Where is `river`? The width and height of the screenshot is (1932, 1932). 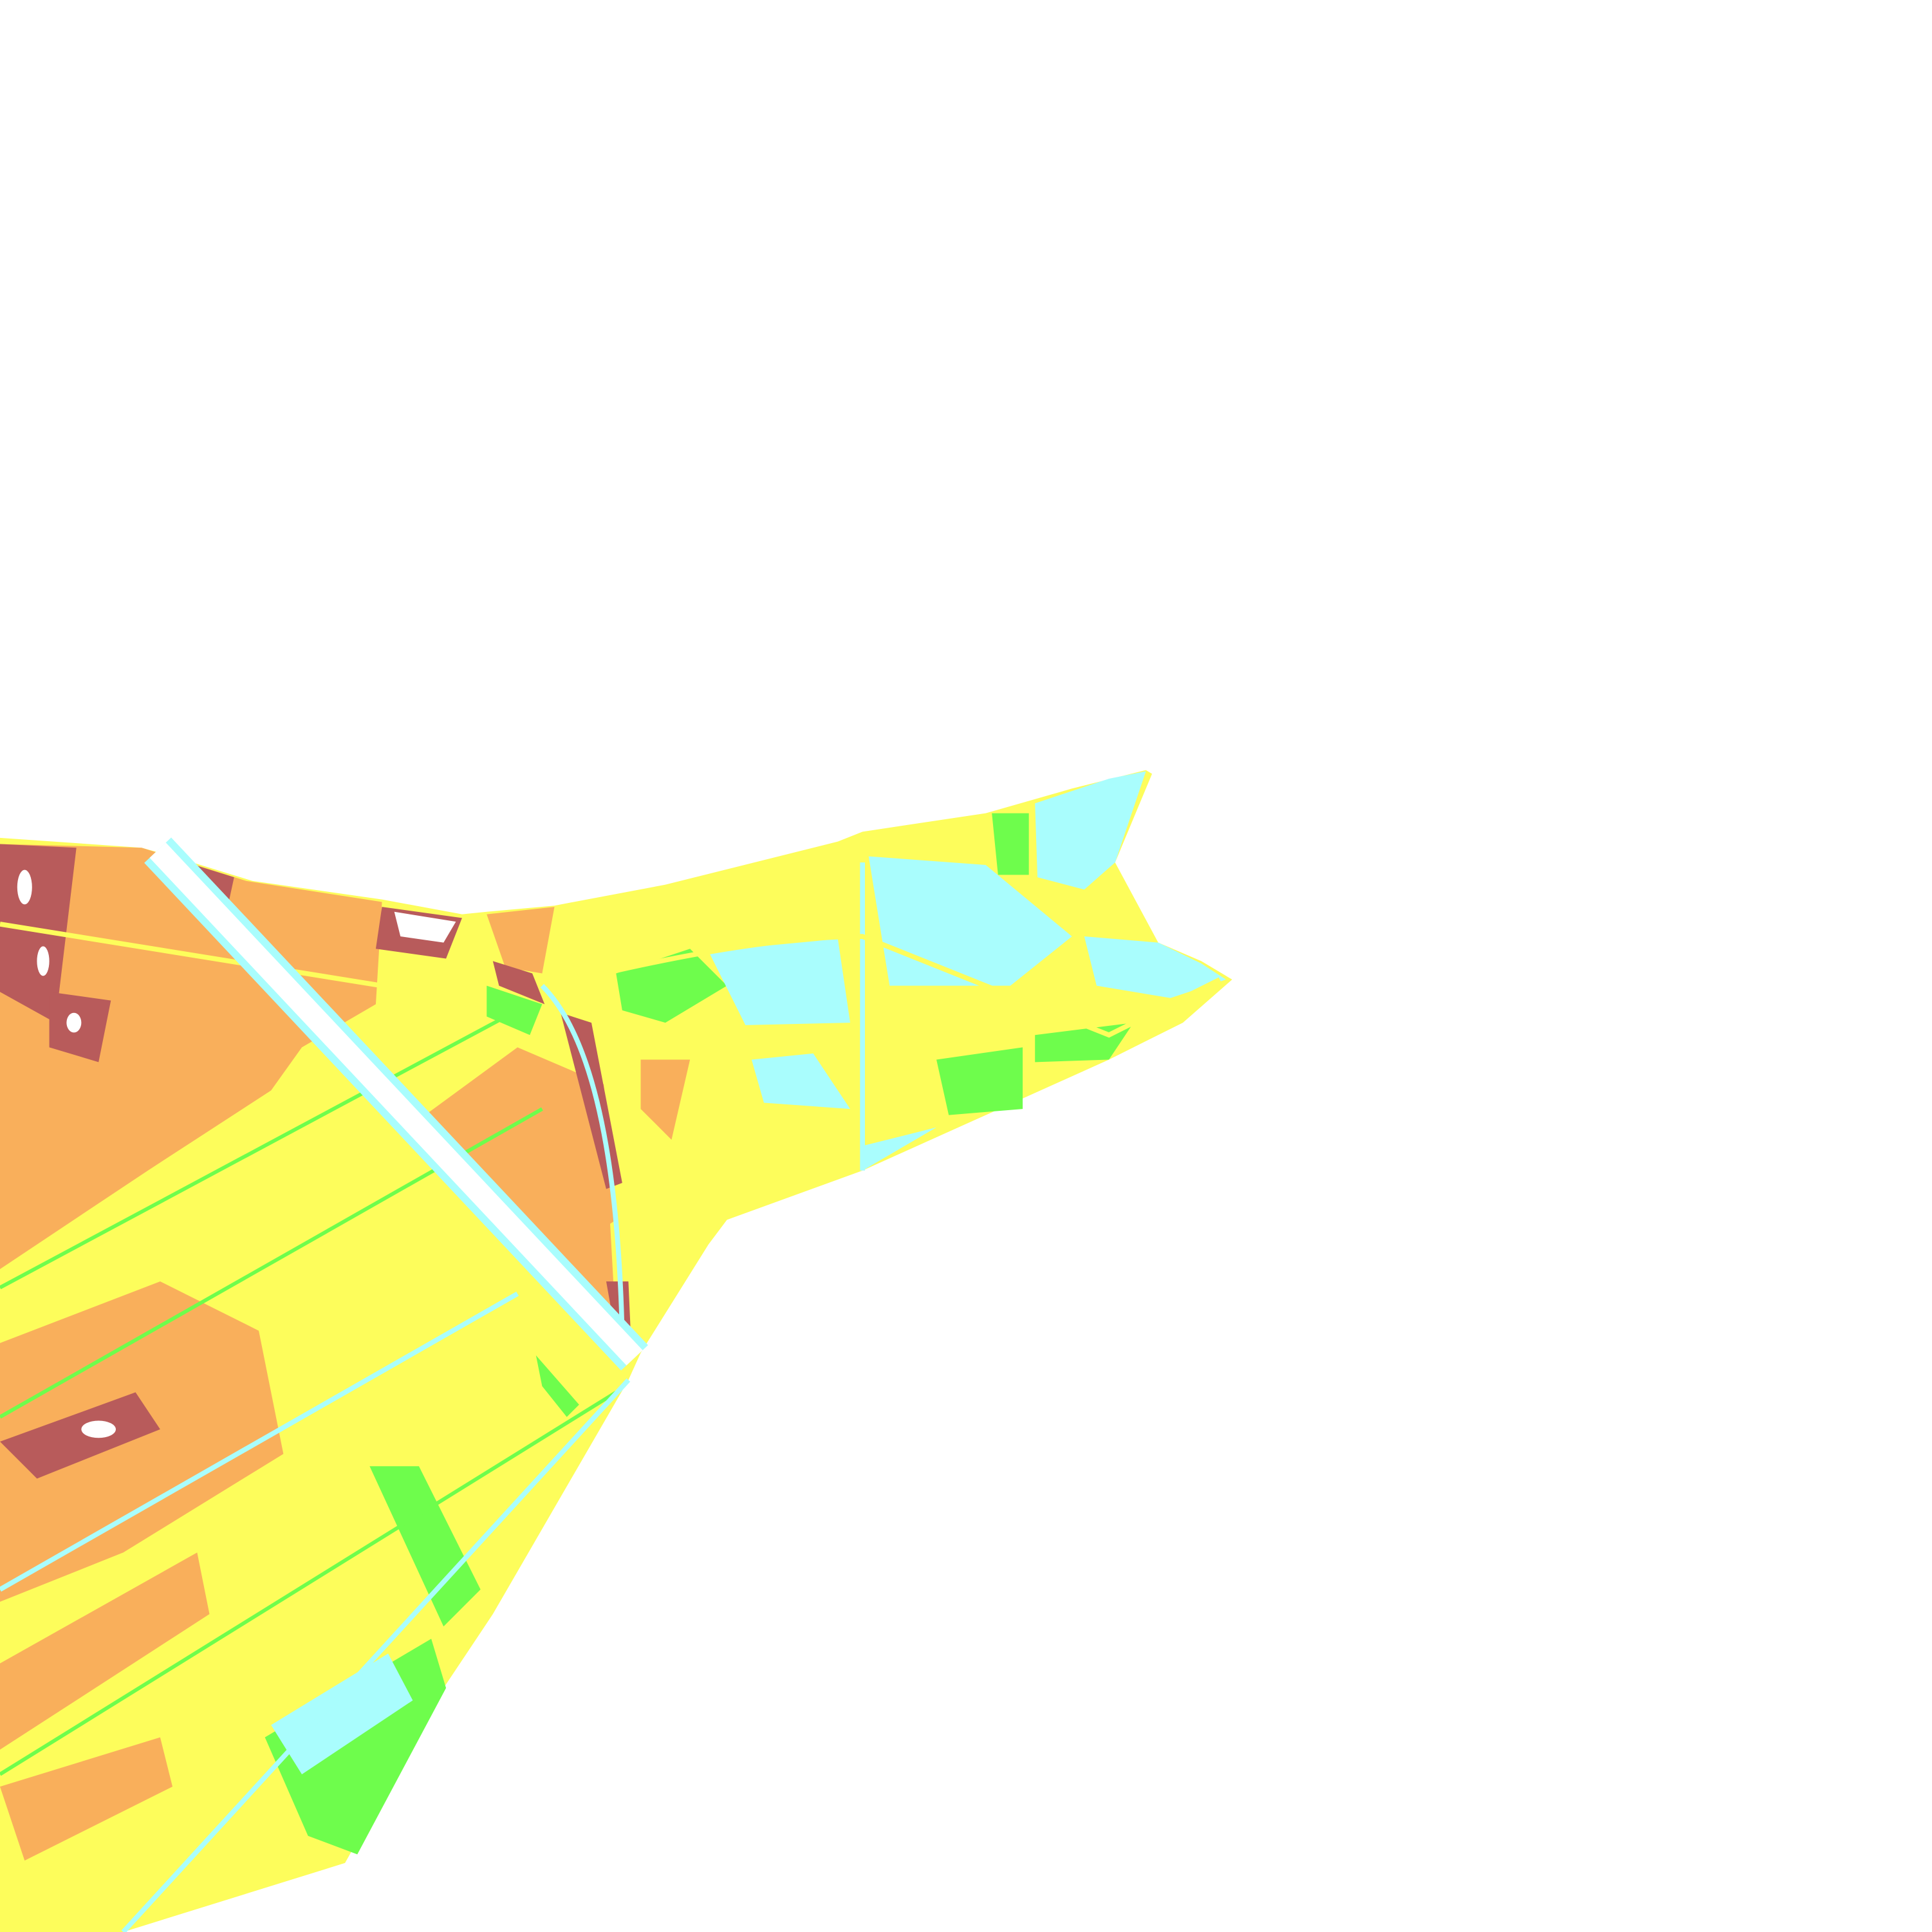
river is located at coordinates (396, 1104).